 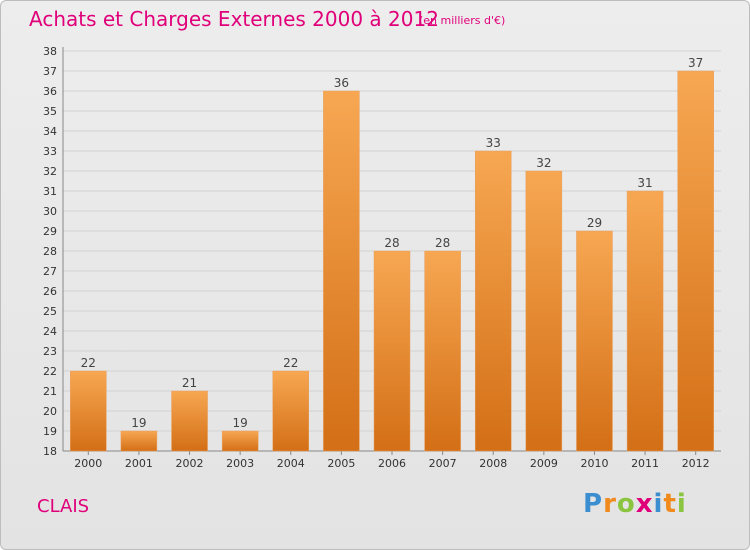 What do you see at coordinates (544, 463) in the screenshot?
I see `x-tick-label: 2009` at bounding box center [544, 463].